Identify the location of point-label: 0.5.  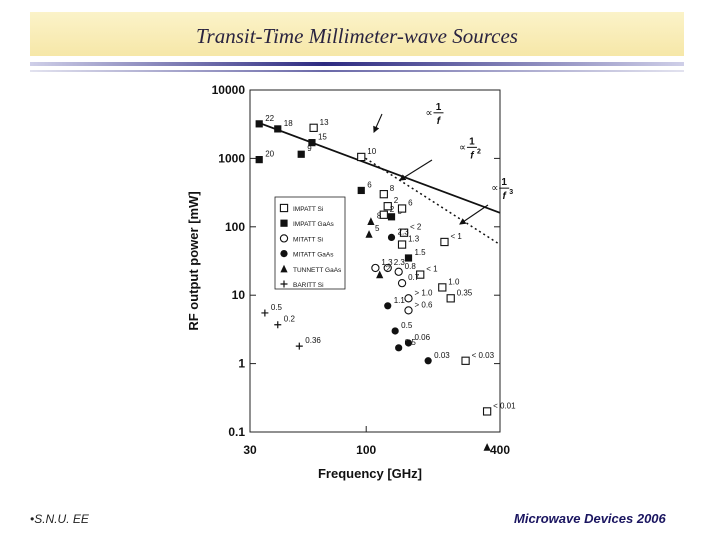
(277, 307).